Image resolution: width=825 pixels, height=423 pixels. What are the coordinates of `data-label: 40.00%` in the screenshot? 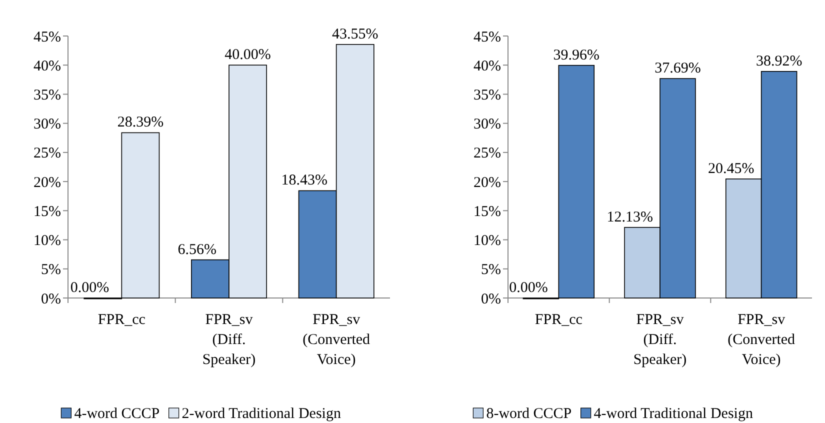 It's located at (247, 55).